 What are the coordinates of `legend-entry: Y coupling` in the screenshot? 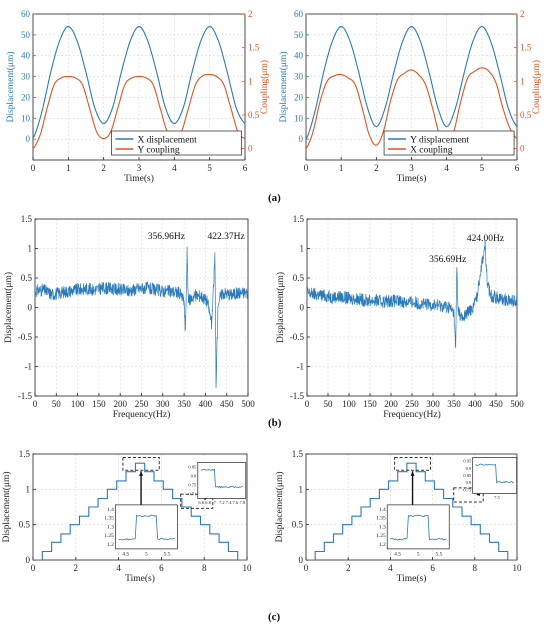 It's located at (158, 151).